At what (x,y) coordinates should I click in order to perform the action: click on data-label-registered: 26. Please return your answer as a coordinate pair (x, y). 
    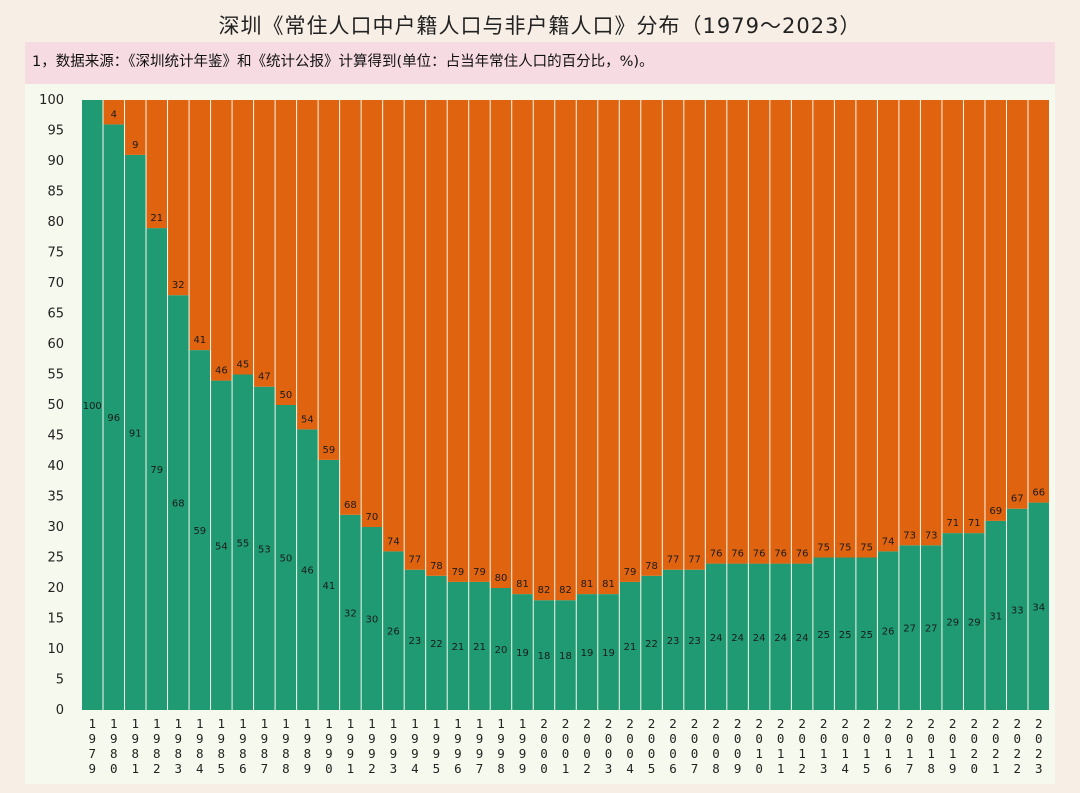
    Looking at the image, I should click on (393, 632).